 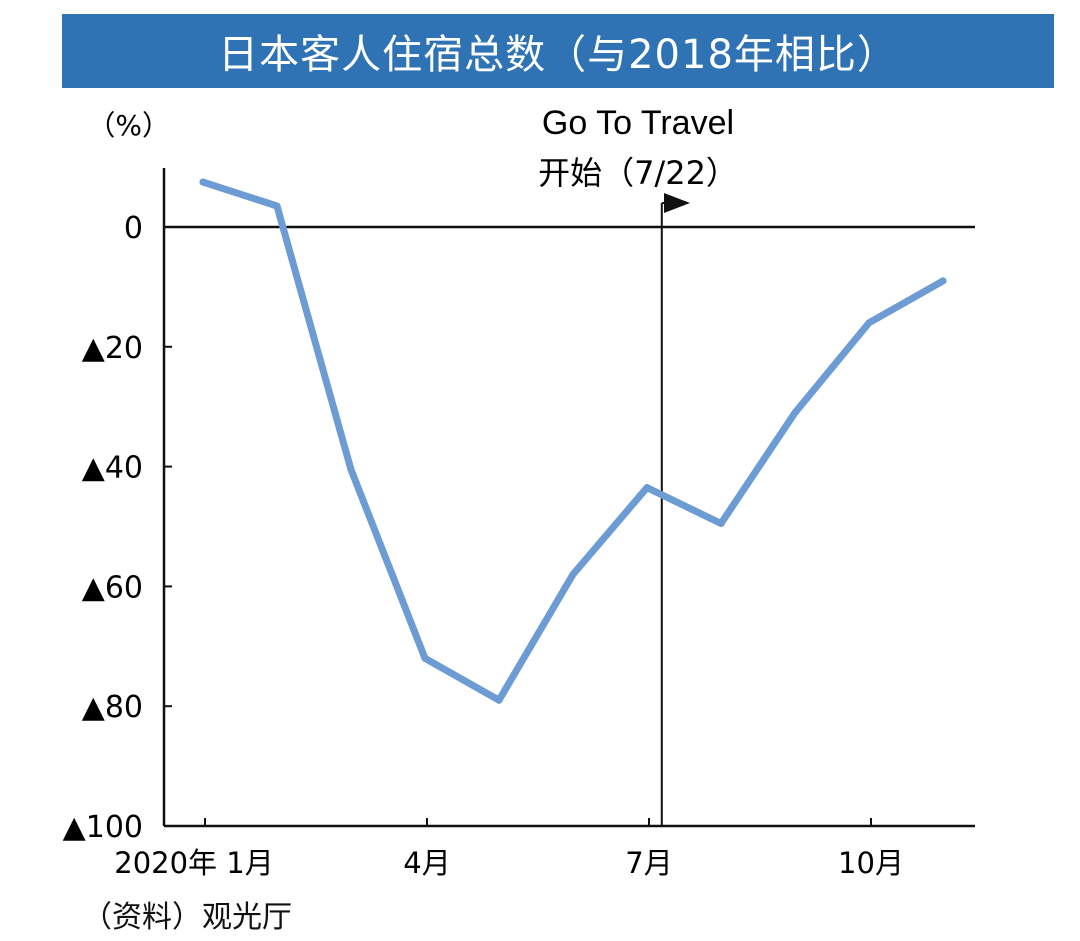 What do you see at coordinates (638, 465) in the screenshot?
I see `go-to-travel-annotation: Go To Travel 开始（7/22）` at bounding box center [638, 465].